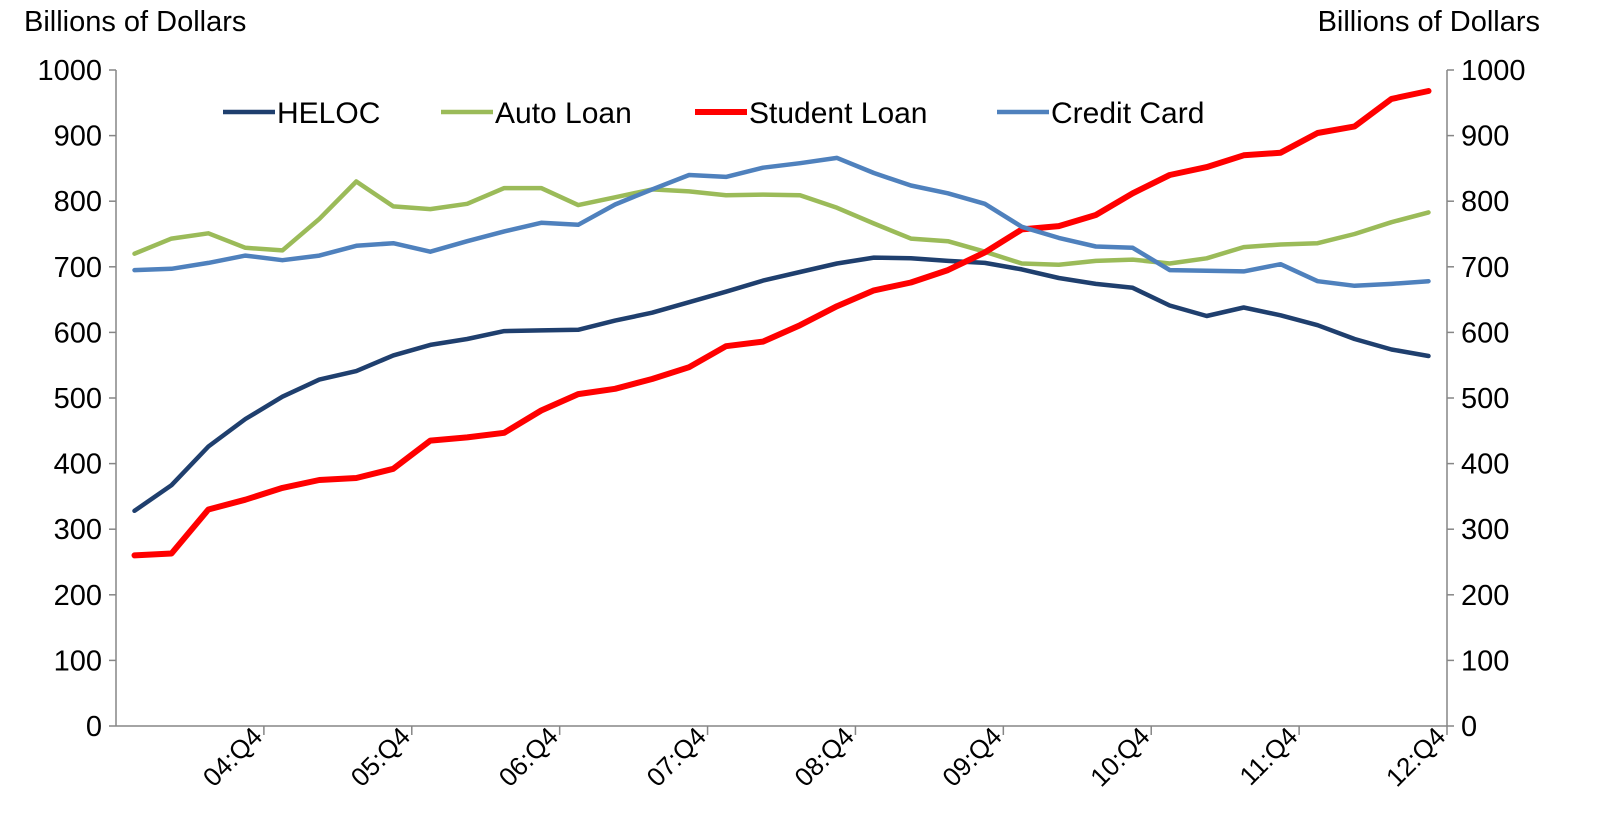 This screenshot has height=831, width=1604. What do you see at coordinates (1485, 465) in the screenshot?
I see `y-tick-label-right: 400` at bounding box center [1485, 465].